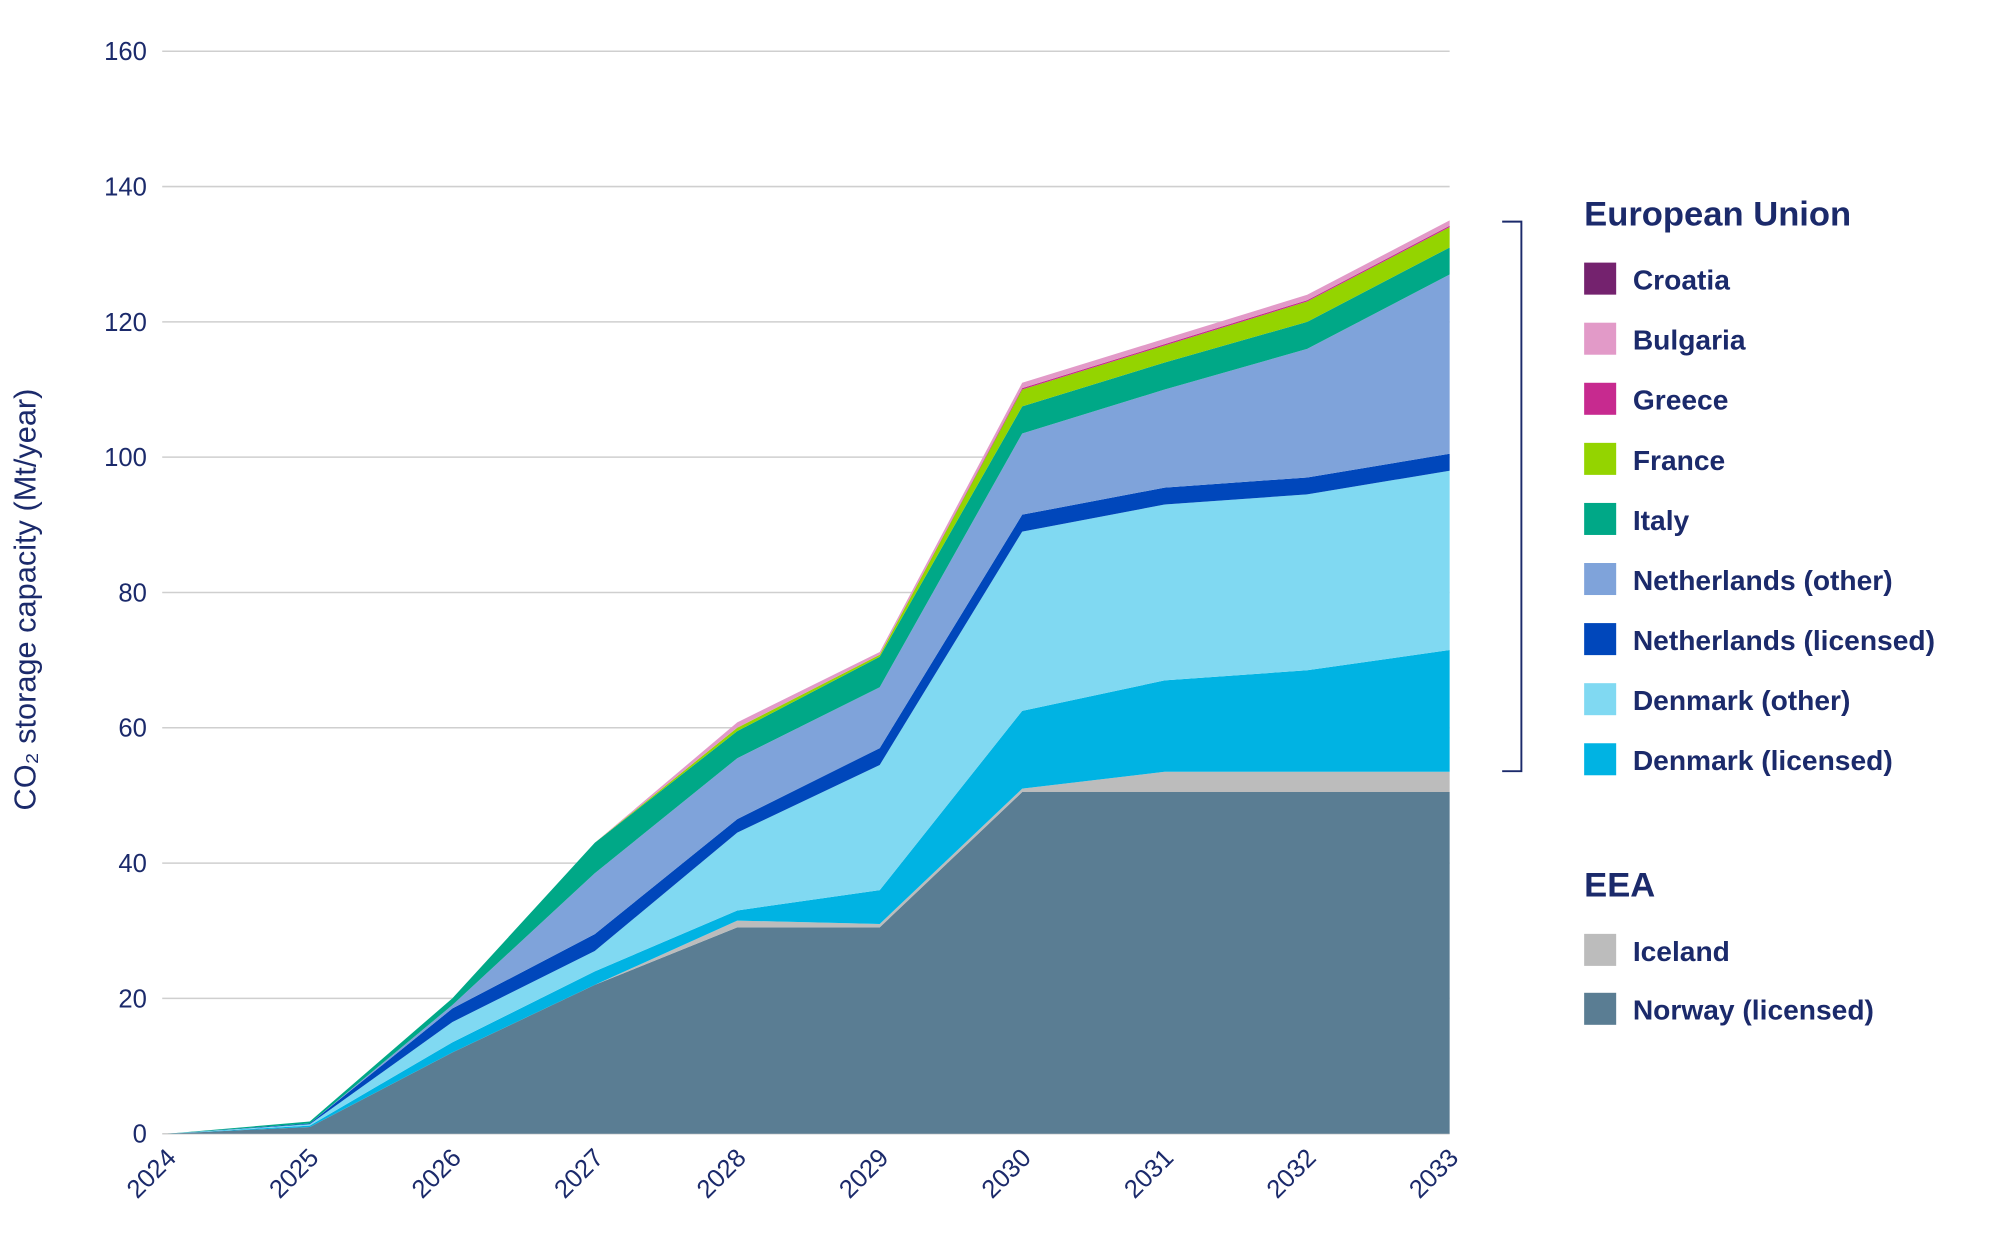  I want to click on x-tick-label: 2030, so click(1007, 1174).